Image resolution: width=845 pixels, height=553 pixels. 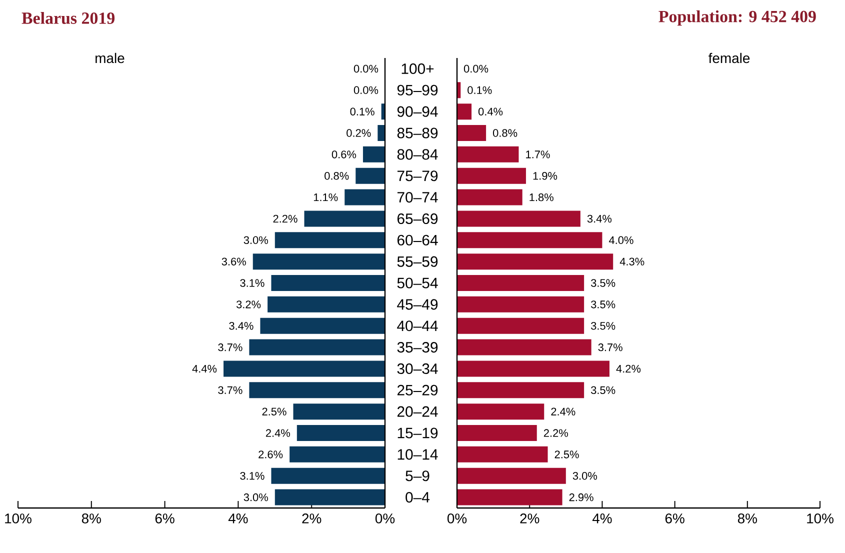 I want to click on y-tick-label: 75–79, so click(x=417, y=176).